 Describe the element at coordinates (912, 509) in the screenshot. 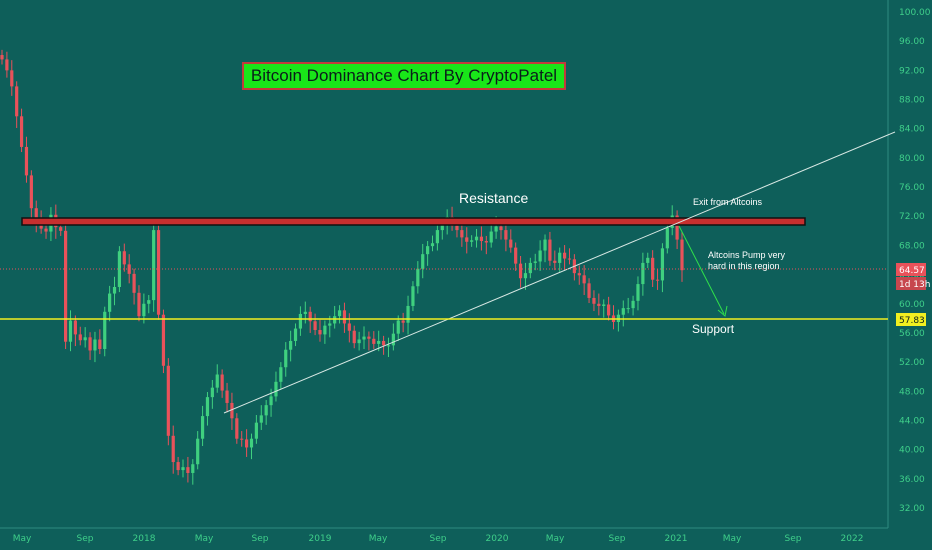

I see `y-tick-label: 32.00` at that location.